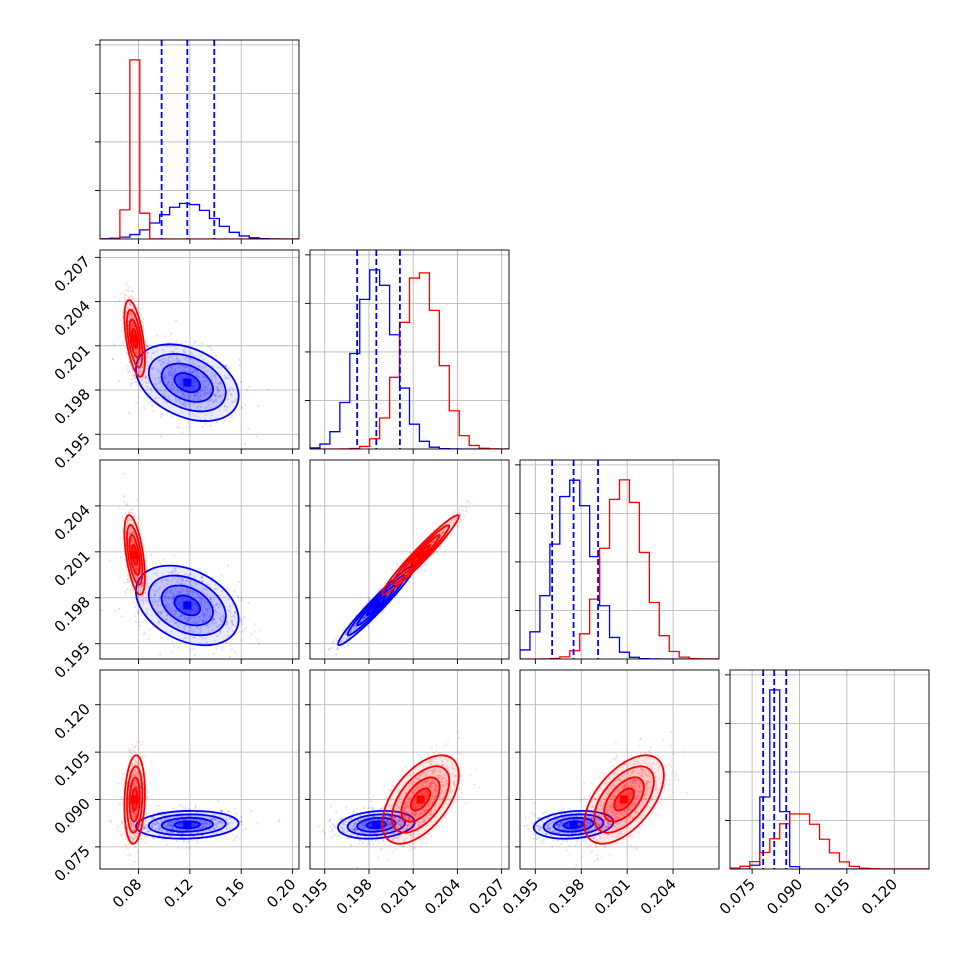 The height and width of the screenshot is (970, 970). I want to click on y-tick-label: 0.198, so click(72, 406).